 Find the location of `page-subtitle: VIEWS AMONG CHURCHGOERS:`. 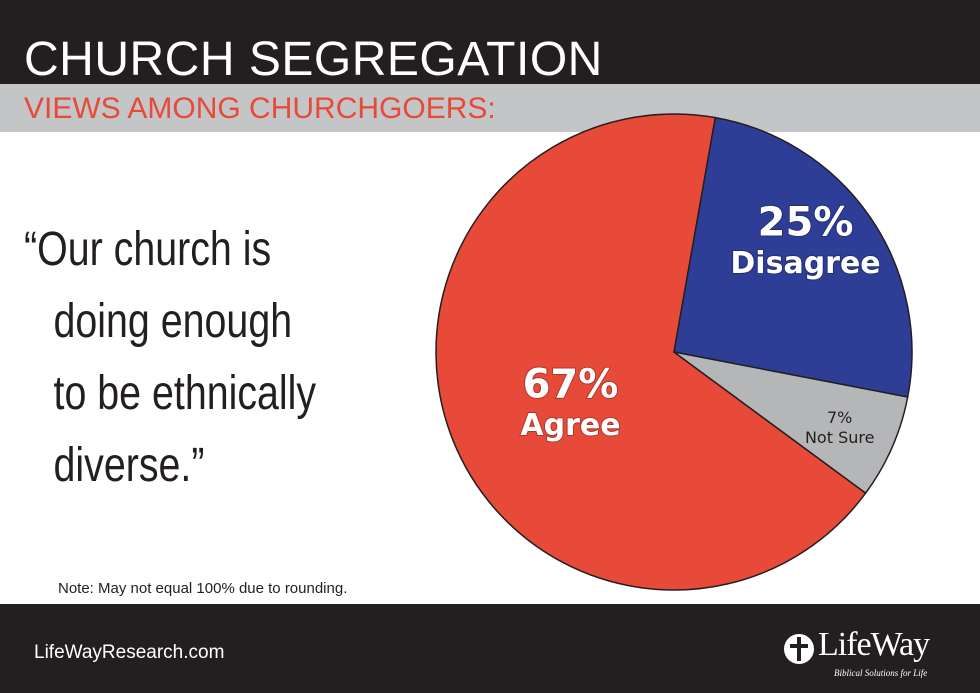

page-subtitle: VIEWS AMONG CHURCHGOERS: is located at coordinates (260, 108).